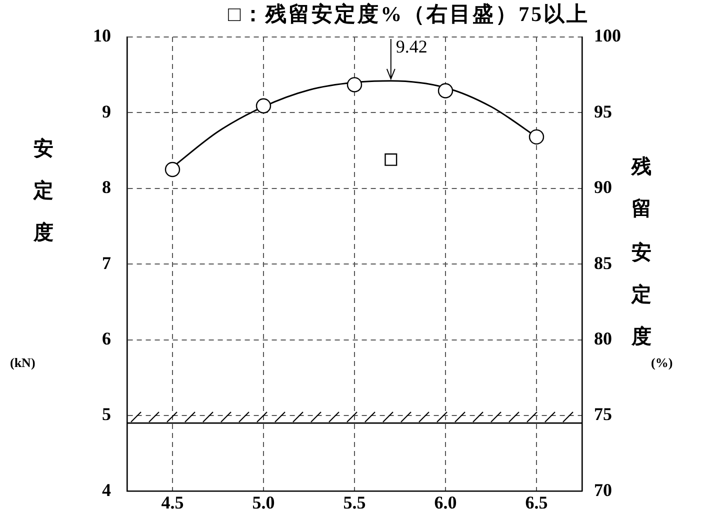  Describe the element at coordinates (354, 502) in the screenshot. I see `x-tick-label: 5.5` at that location.